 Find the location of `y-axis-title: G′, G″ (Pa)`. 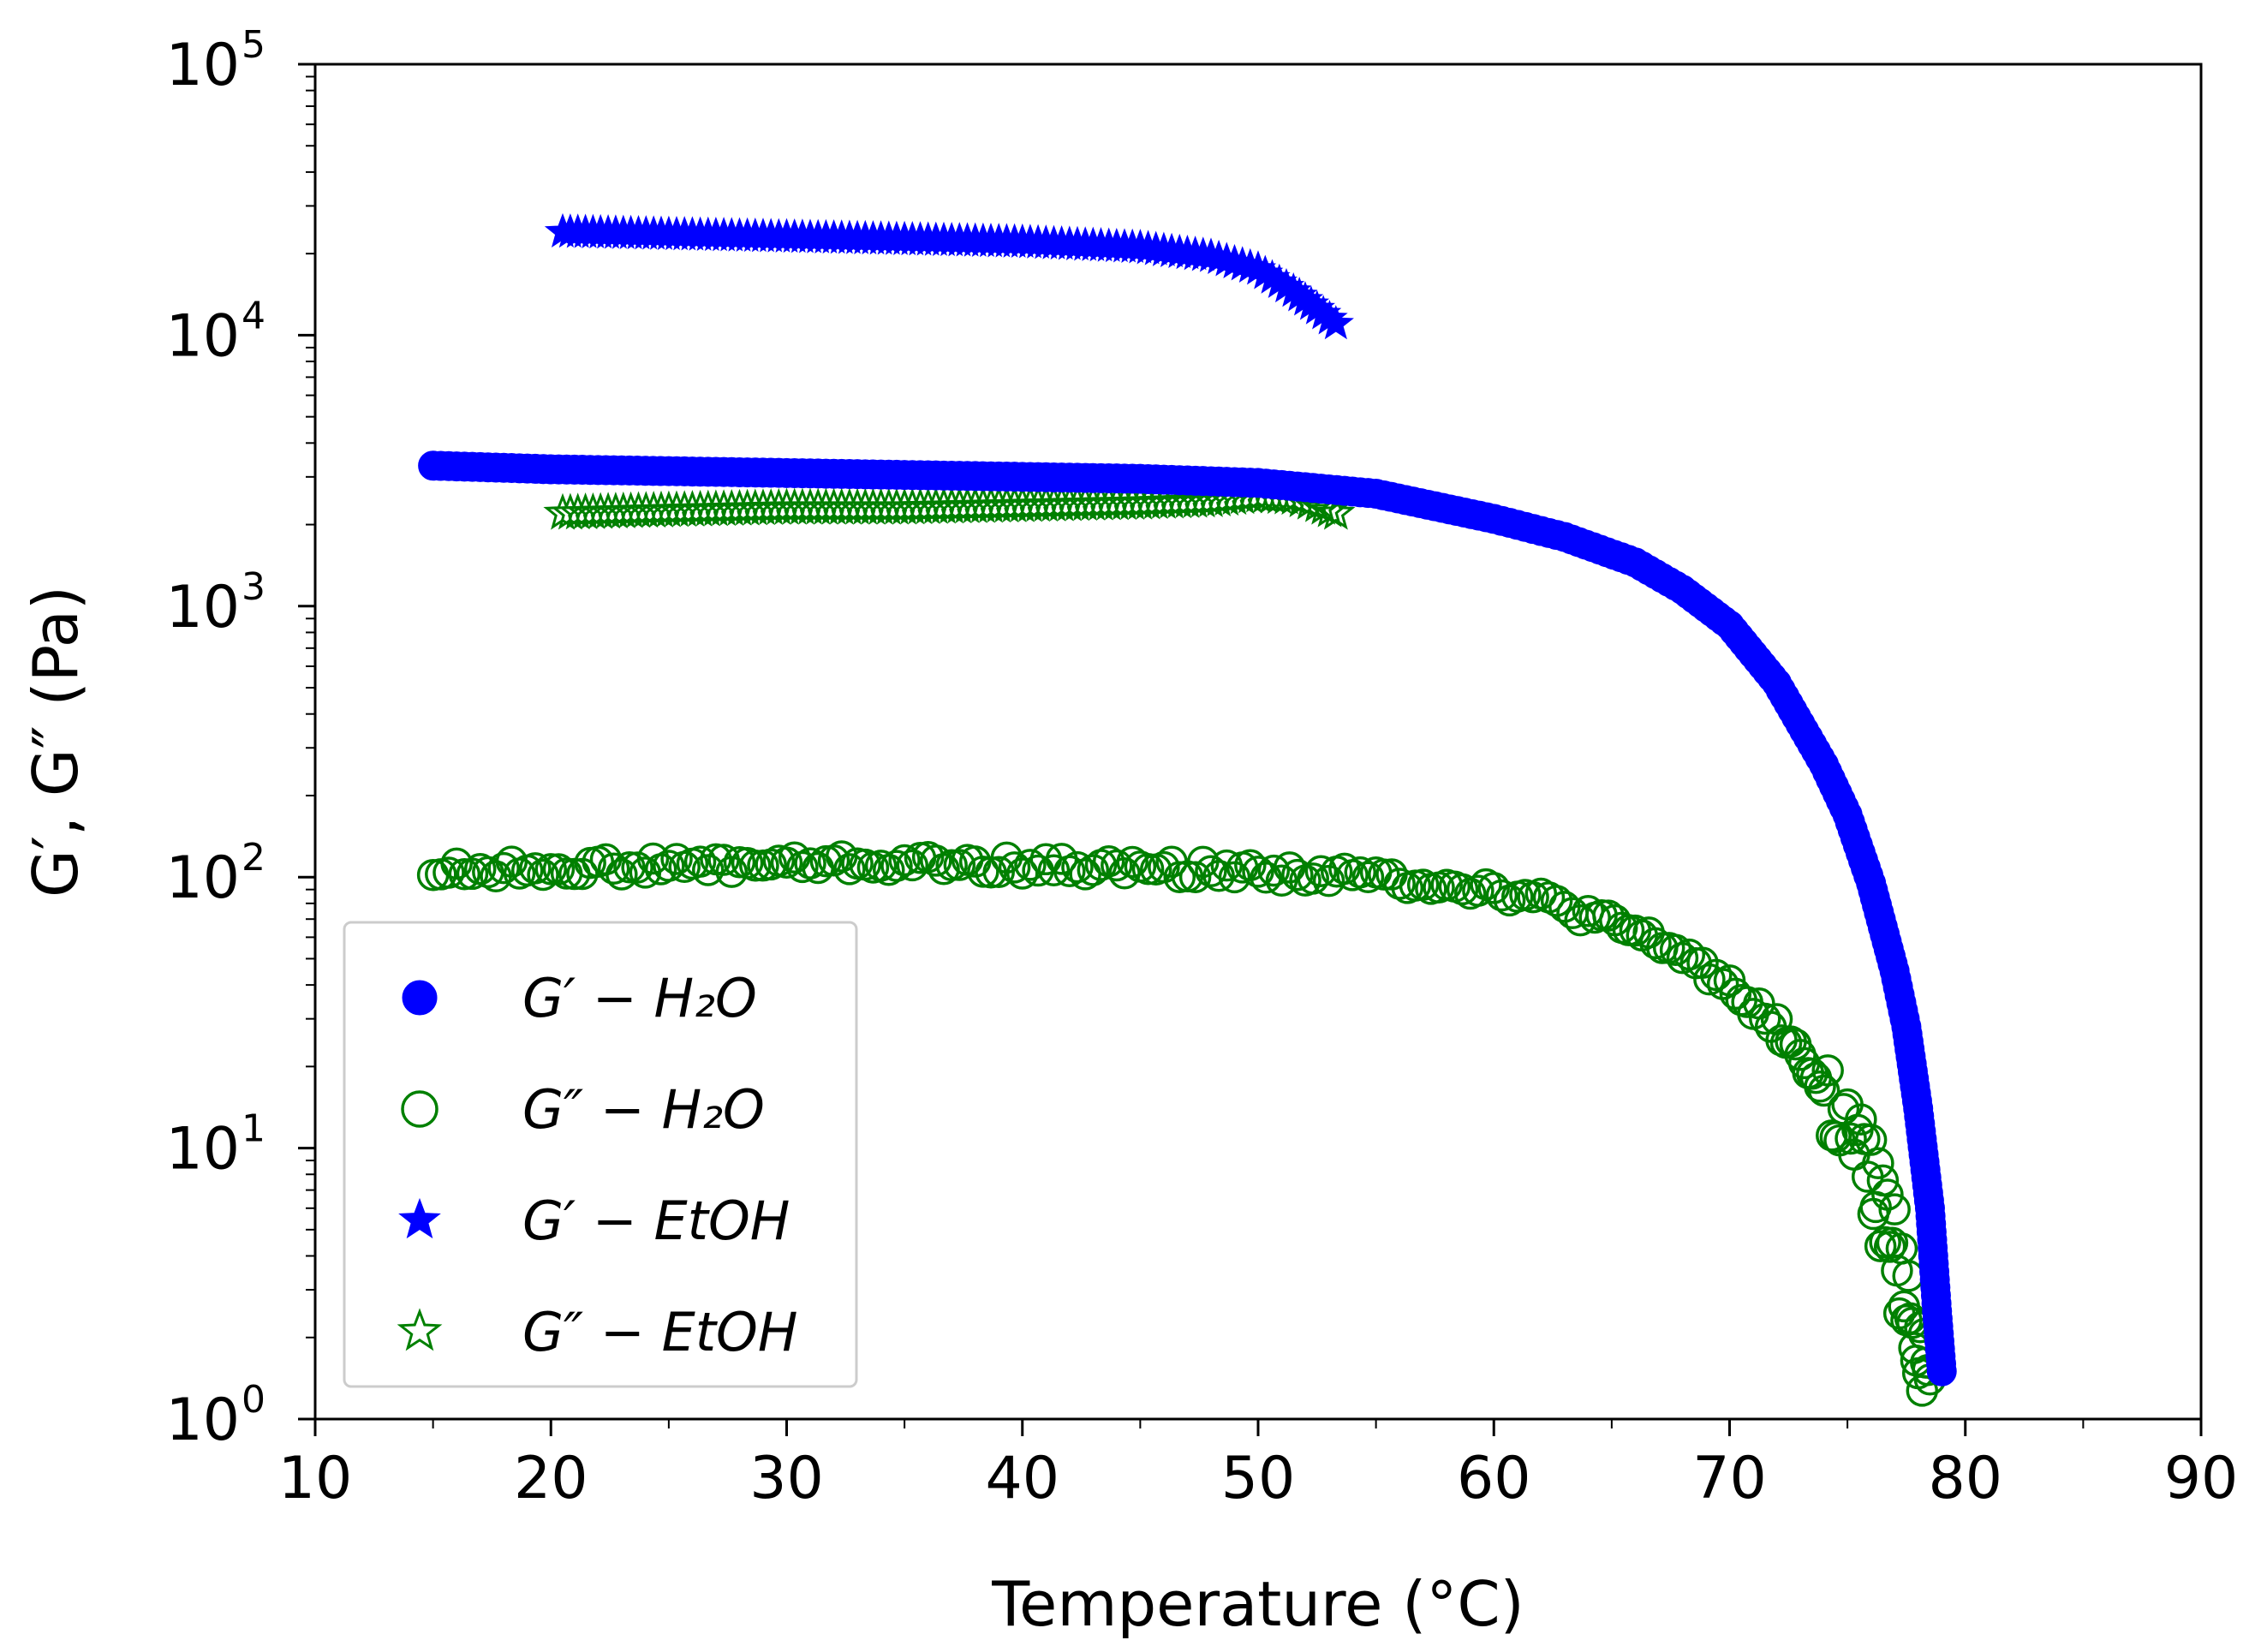

y-axis-title: G′, G″ (Pa) is located at coordinates (56, 742).